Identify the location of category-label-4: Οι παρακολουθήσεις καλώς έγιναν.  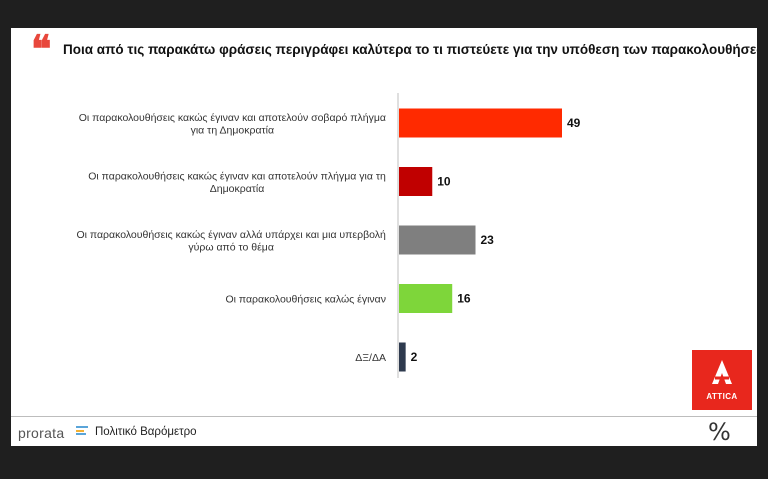
(305, 300).